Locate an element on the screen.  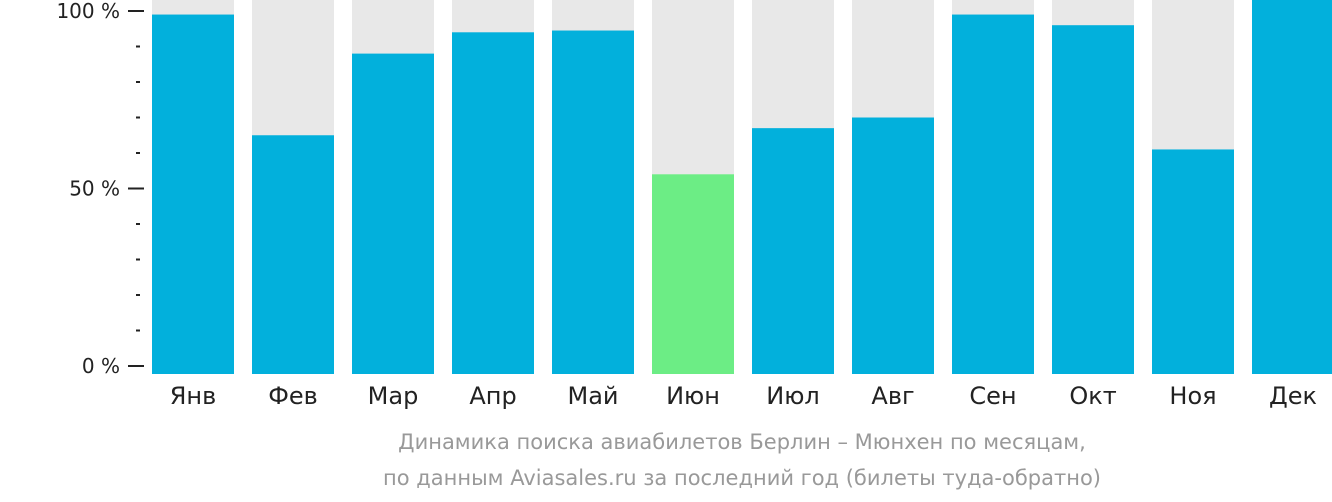
x-tick-label-1: Фев is located at coordinates (293, 396).